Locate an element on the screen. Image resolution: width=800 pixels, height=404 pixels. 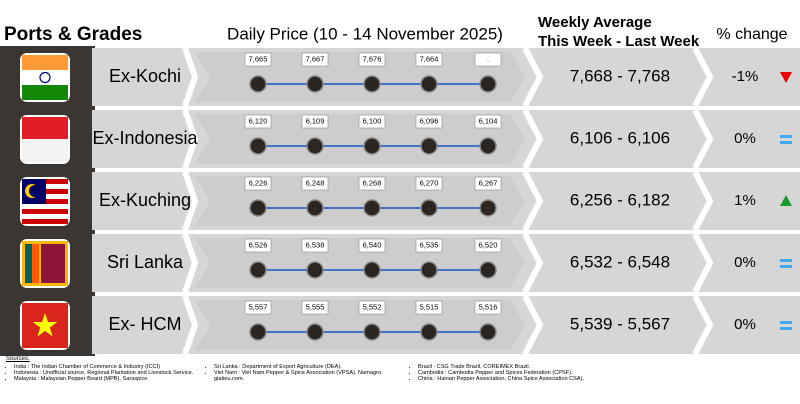
price: 6,120 is located at coordinates (258, 120).